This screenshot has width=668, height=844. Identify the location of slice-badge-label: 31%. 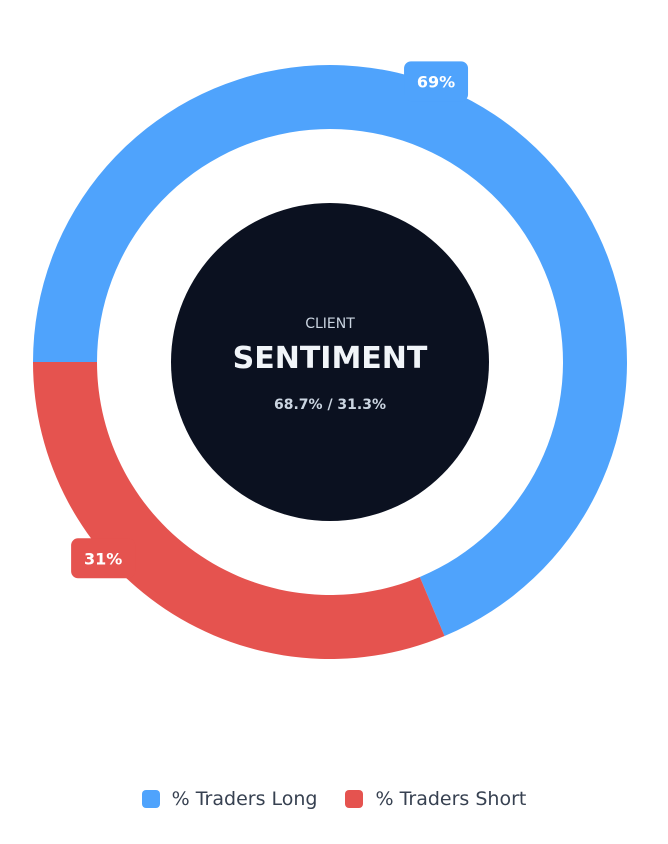
(103, 558).